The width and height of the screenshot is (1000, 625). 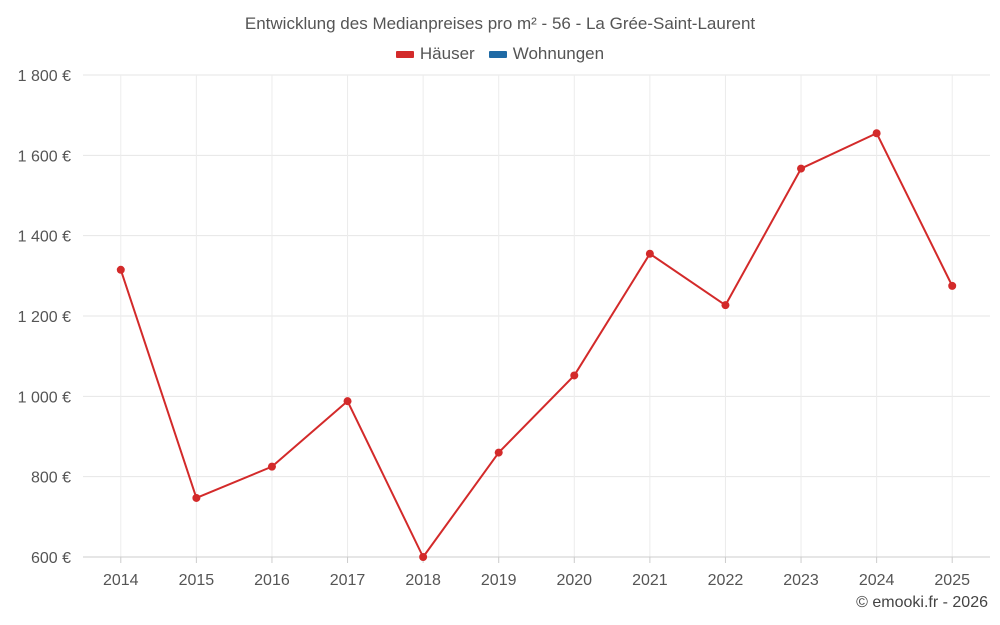 I want to click on y-tick-label: 1 800 €, so click(x=44, y=76).